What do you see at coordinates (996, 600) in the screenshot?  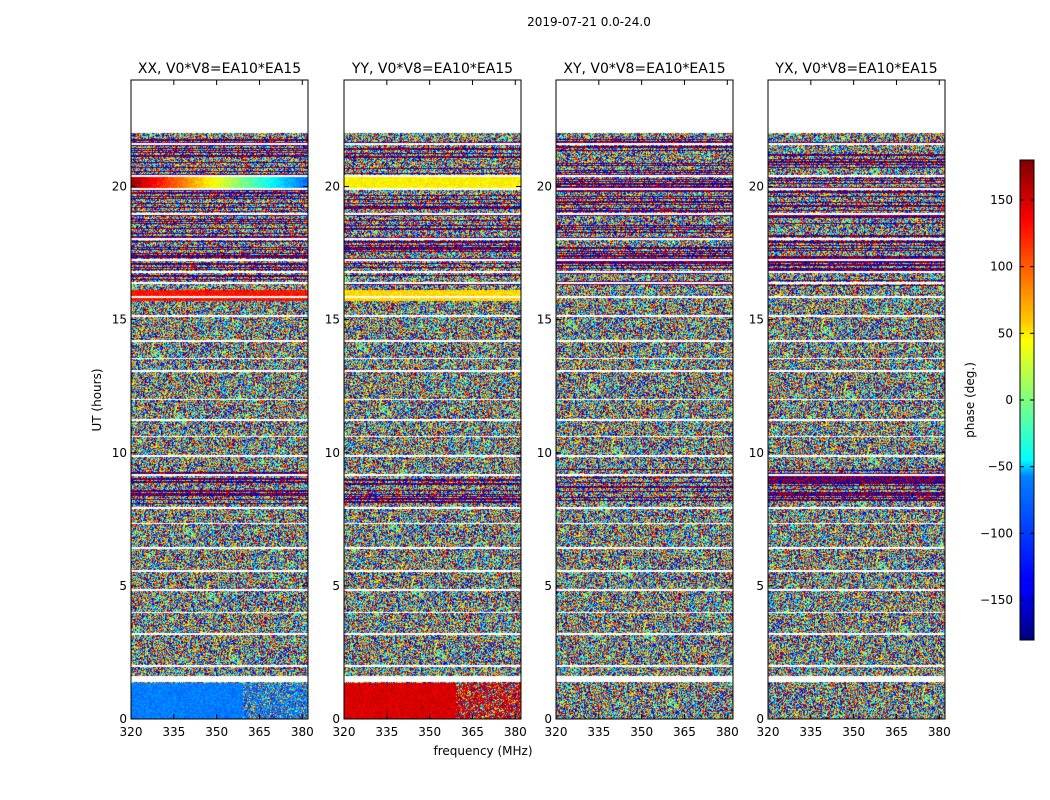 I see `colorbar-tick-label: −150` at bounding box center [996, 600].